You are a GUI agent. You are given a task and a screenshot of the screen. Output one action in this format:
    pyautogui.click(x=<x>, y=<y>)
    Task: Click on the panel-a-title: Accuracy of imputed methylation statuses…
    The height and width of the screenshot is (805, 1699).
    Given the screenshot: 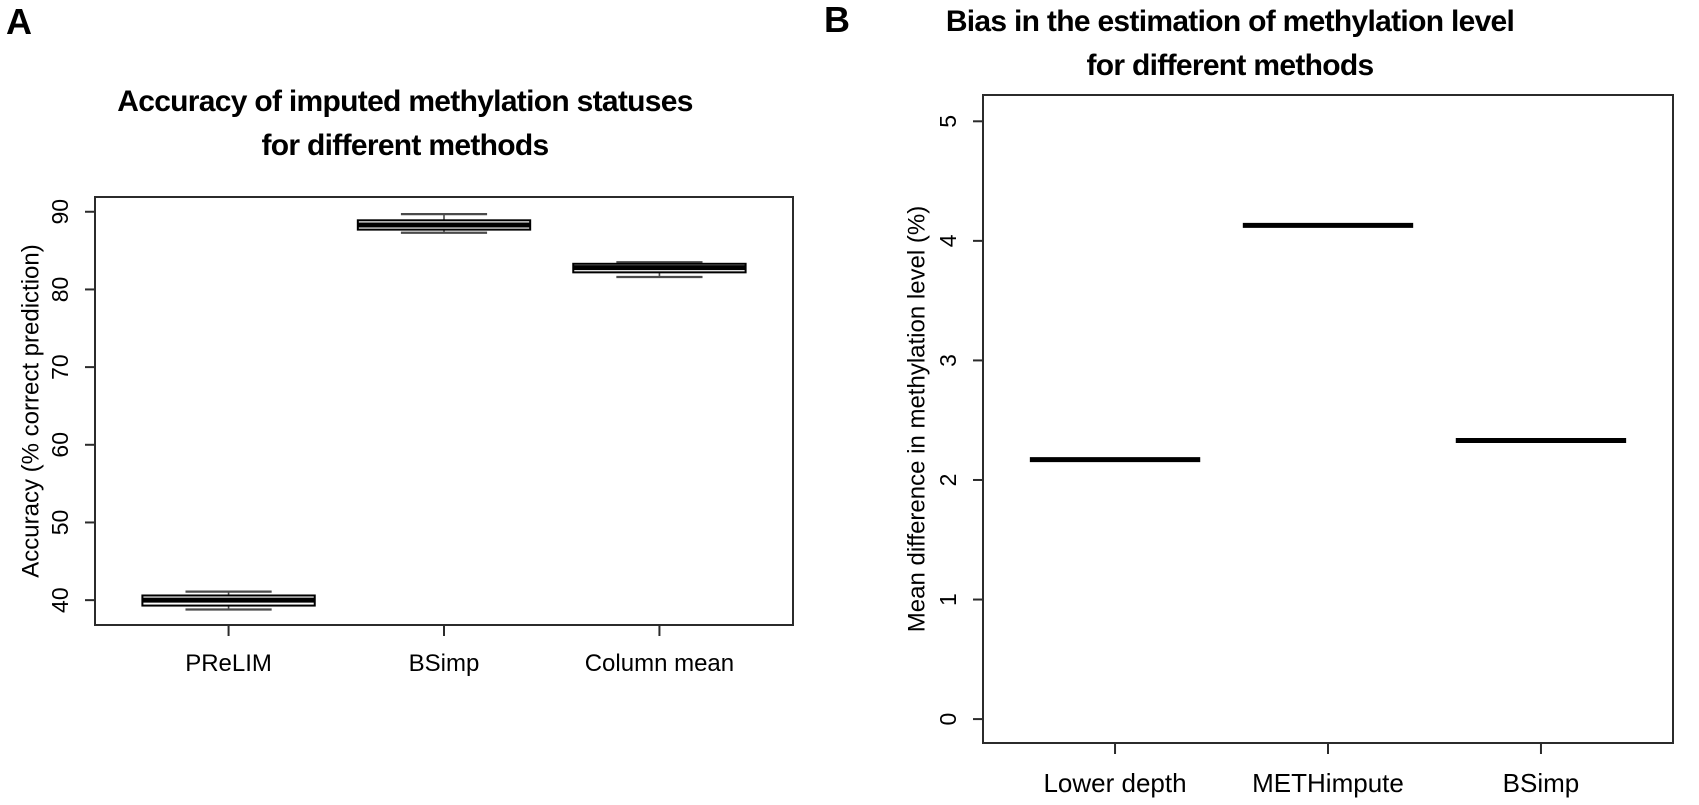 What is the action you would take?
    pyautogui.click(x=405, y=124)
    